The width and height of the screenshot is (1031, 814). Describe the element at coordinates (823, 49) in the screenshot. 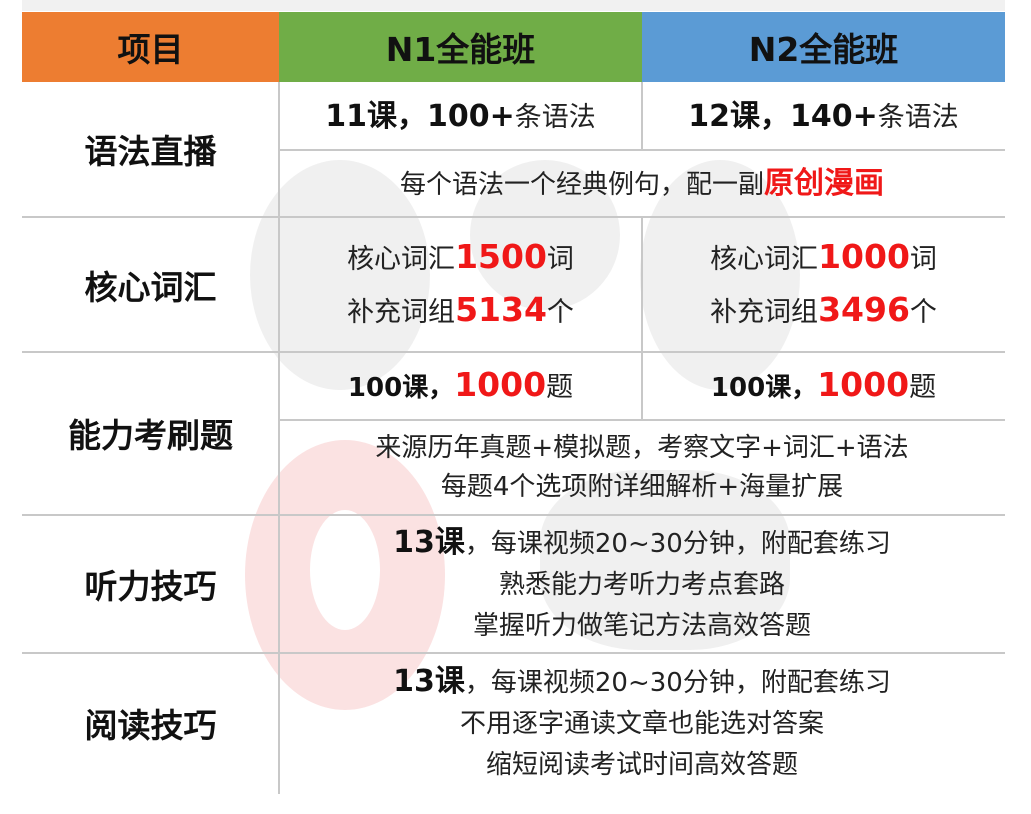

I see `header-n2-label: N2全能班` at that location.